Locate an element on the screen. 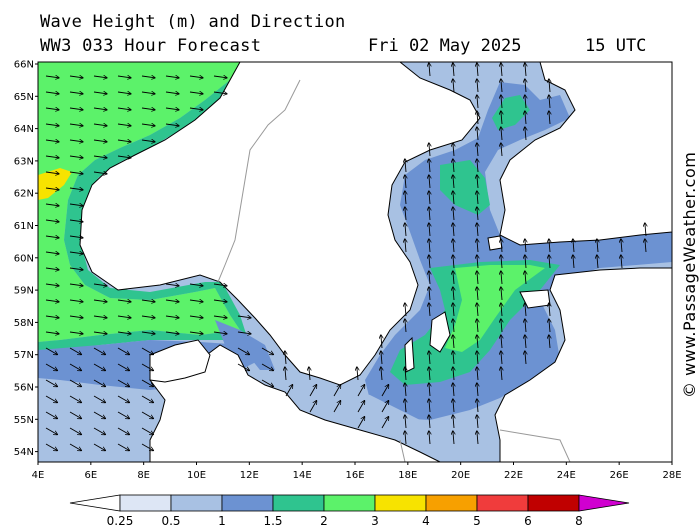 The image size is (700, 529). border-germany-poland is located at coordinates (485, 445).